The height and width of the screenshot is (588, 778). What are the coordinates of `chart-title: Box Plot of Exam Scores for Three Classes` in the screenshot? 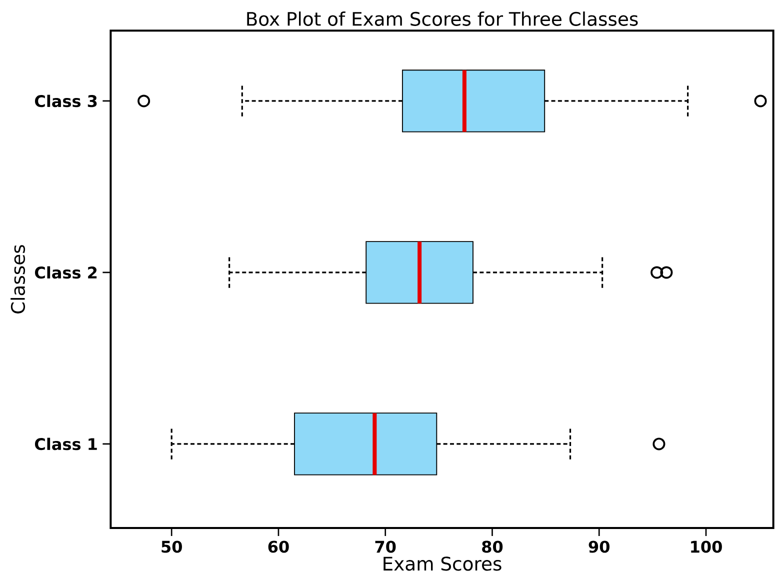 It's located at (442, 19).